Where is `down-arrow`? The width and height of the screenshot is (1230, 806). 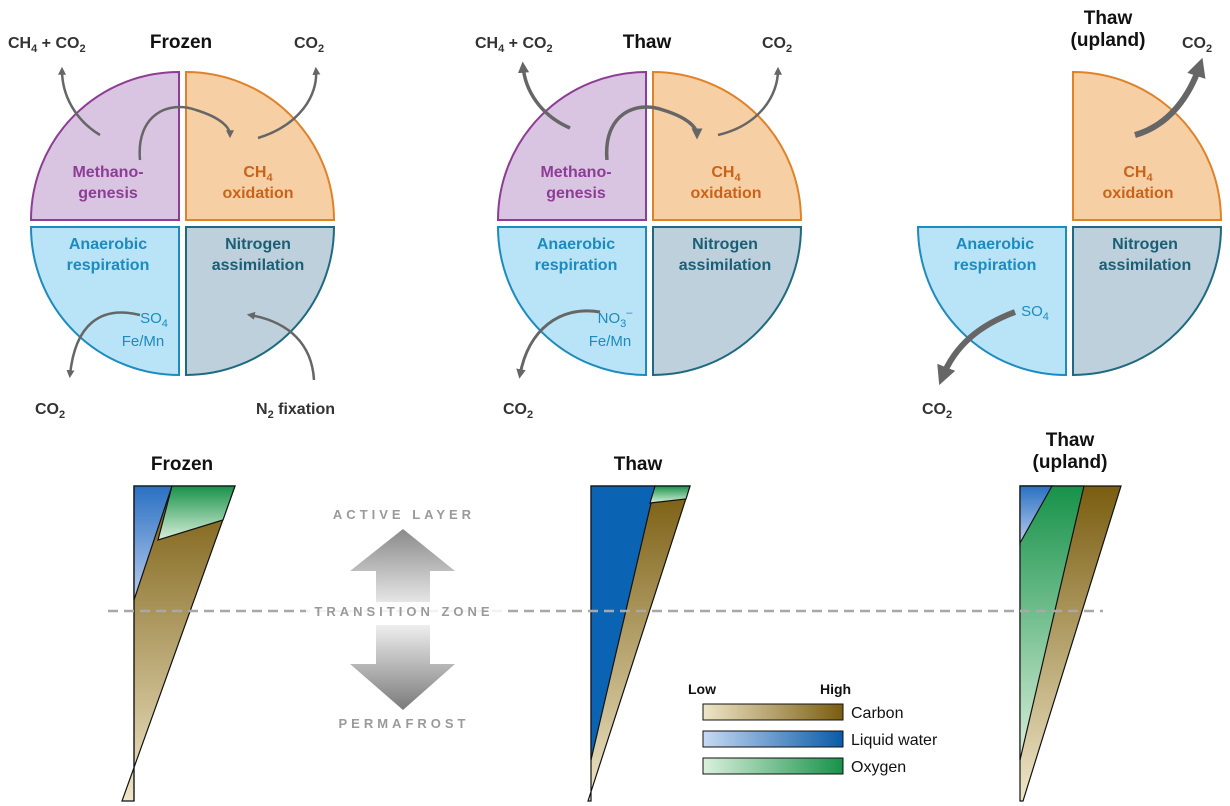 down-arrow is located at coordinates (402, 667).